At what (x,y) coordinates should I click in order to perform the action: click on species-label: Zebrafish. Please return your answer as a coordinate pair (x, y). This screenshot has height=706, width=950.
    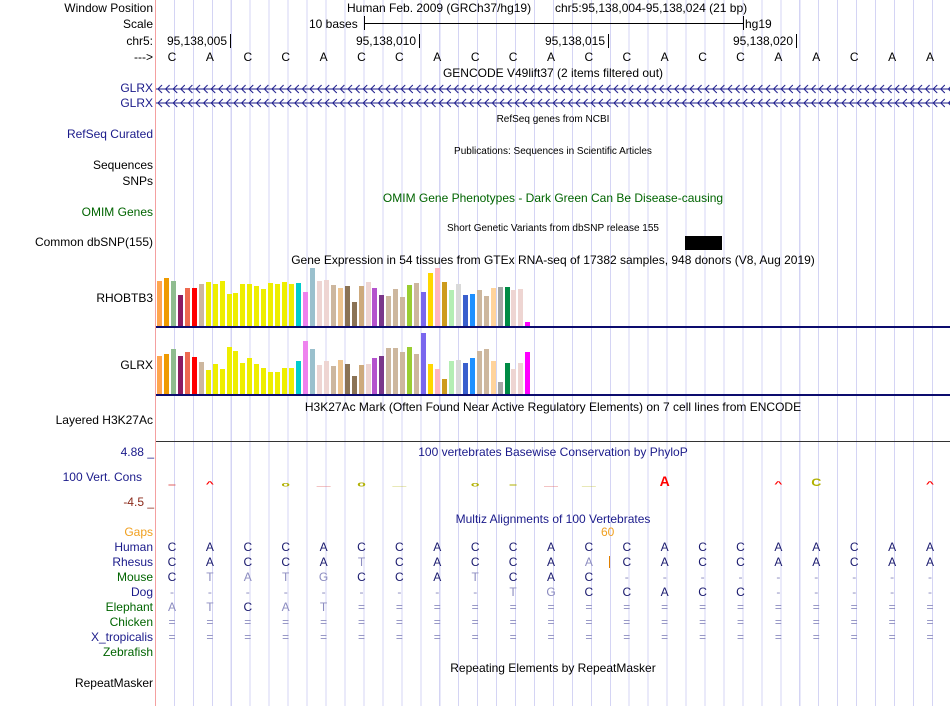
    Looking at the image, I should click on (127, 652).